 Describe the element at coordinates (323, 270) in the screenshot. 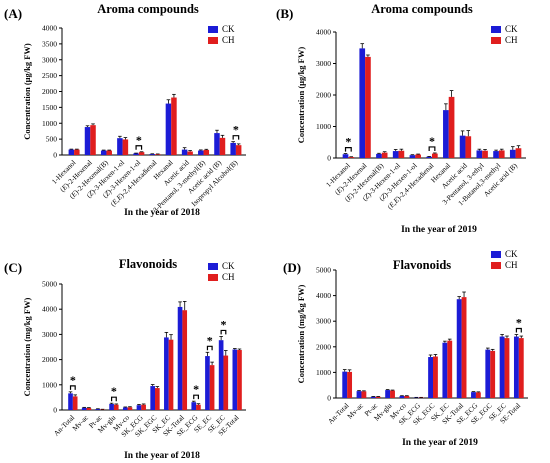

I see `y-tick-label: 5000` at that location.